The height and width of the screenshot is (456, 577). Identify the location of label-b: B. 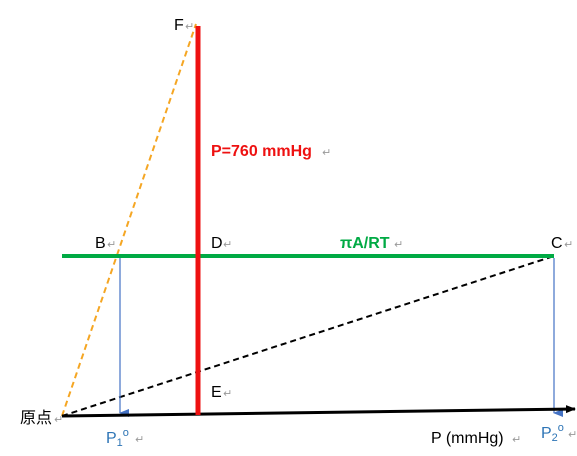
(100, 243).